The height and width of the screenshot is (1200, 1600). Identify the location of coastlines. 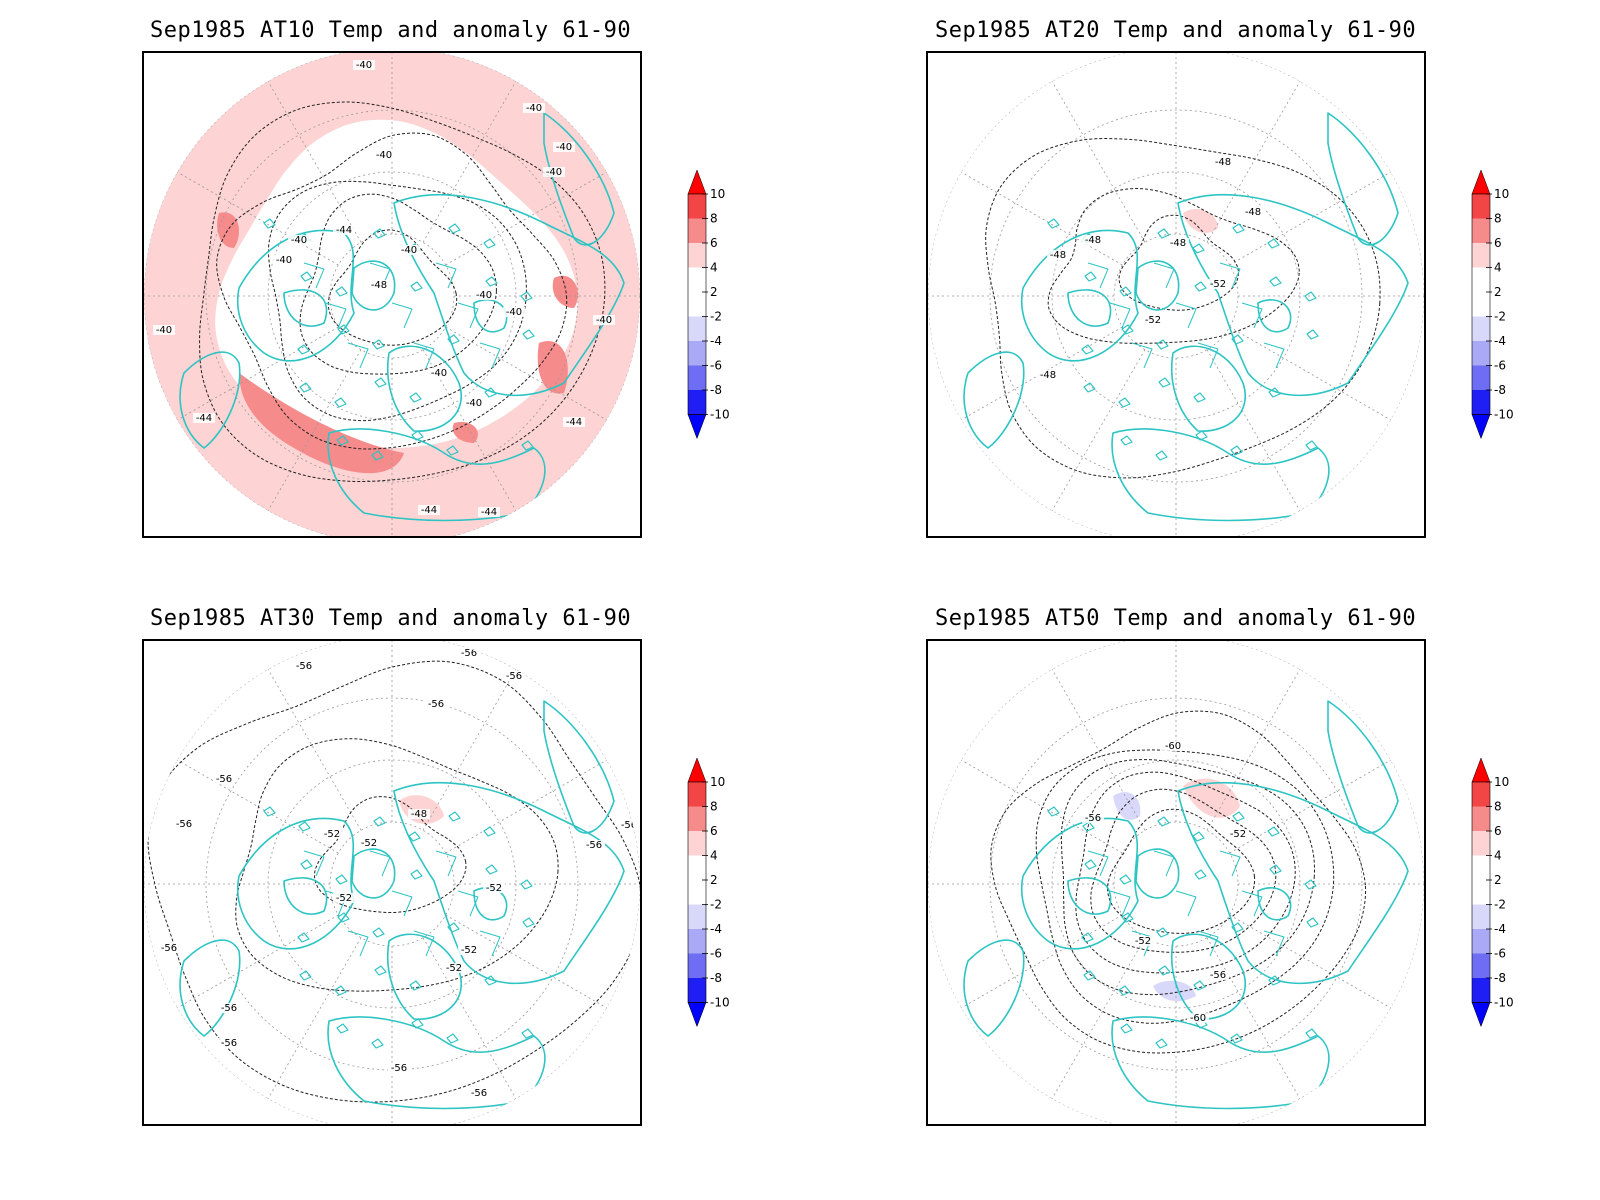
(1186, 905).